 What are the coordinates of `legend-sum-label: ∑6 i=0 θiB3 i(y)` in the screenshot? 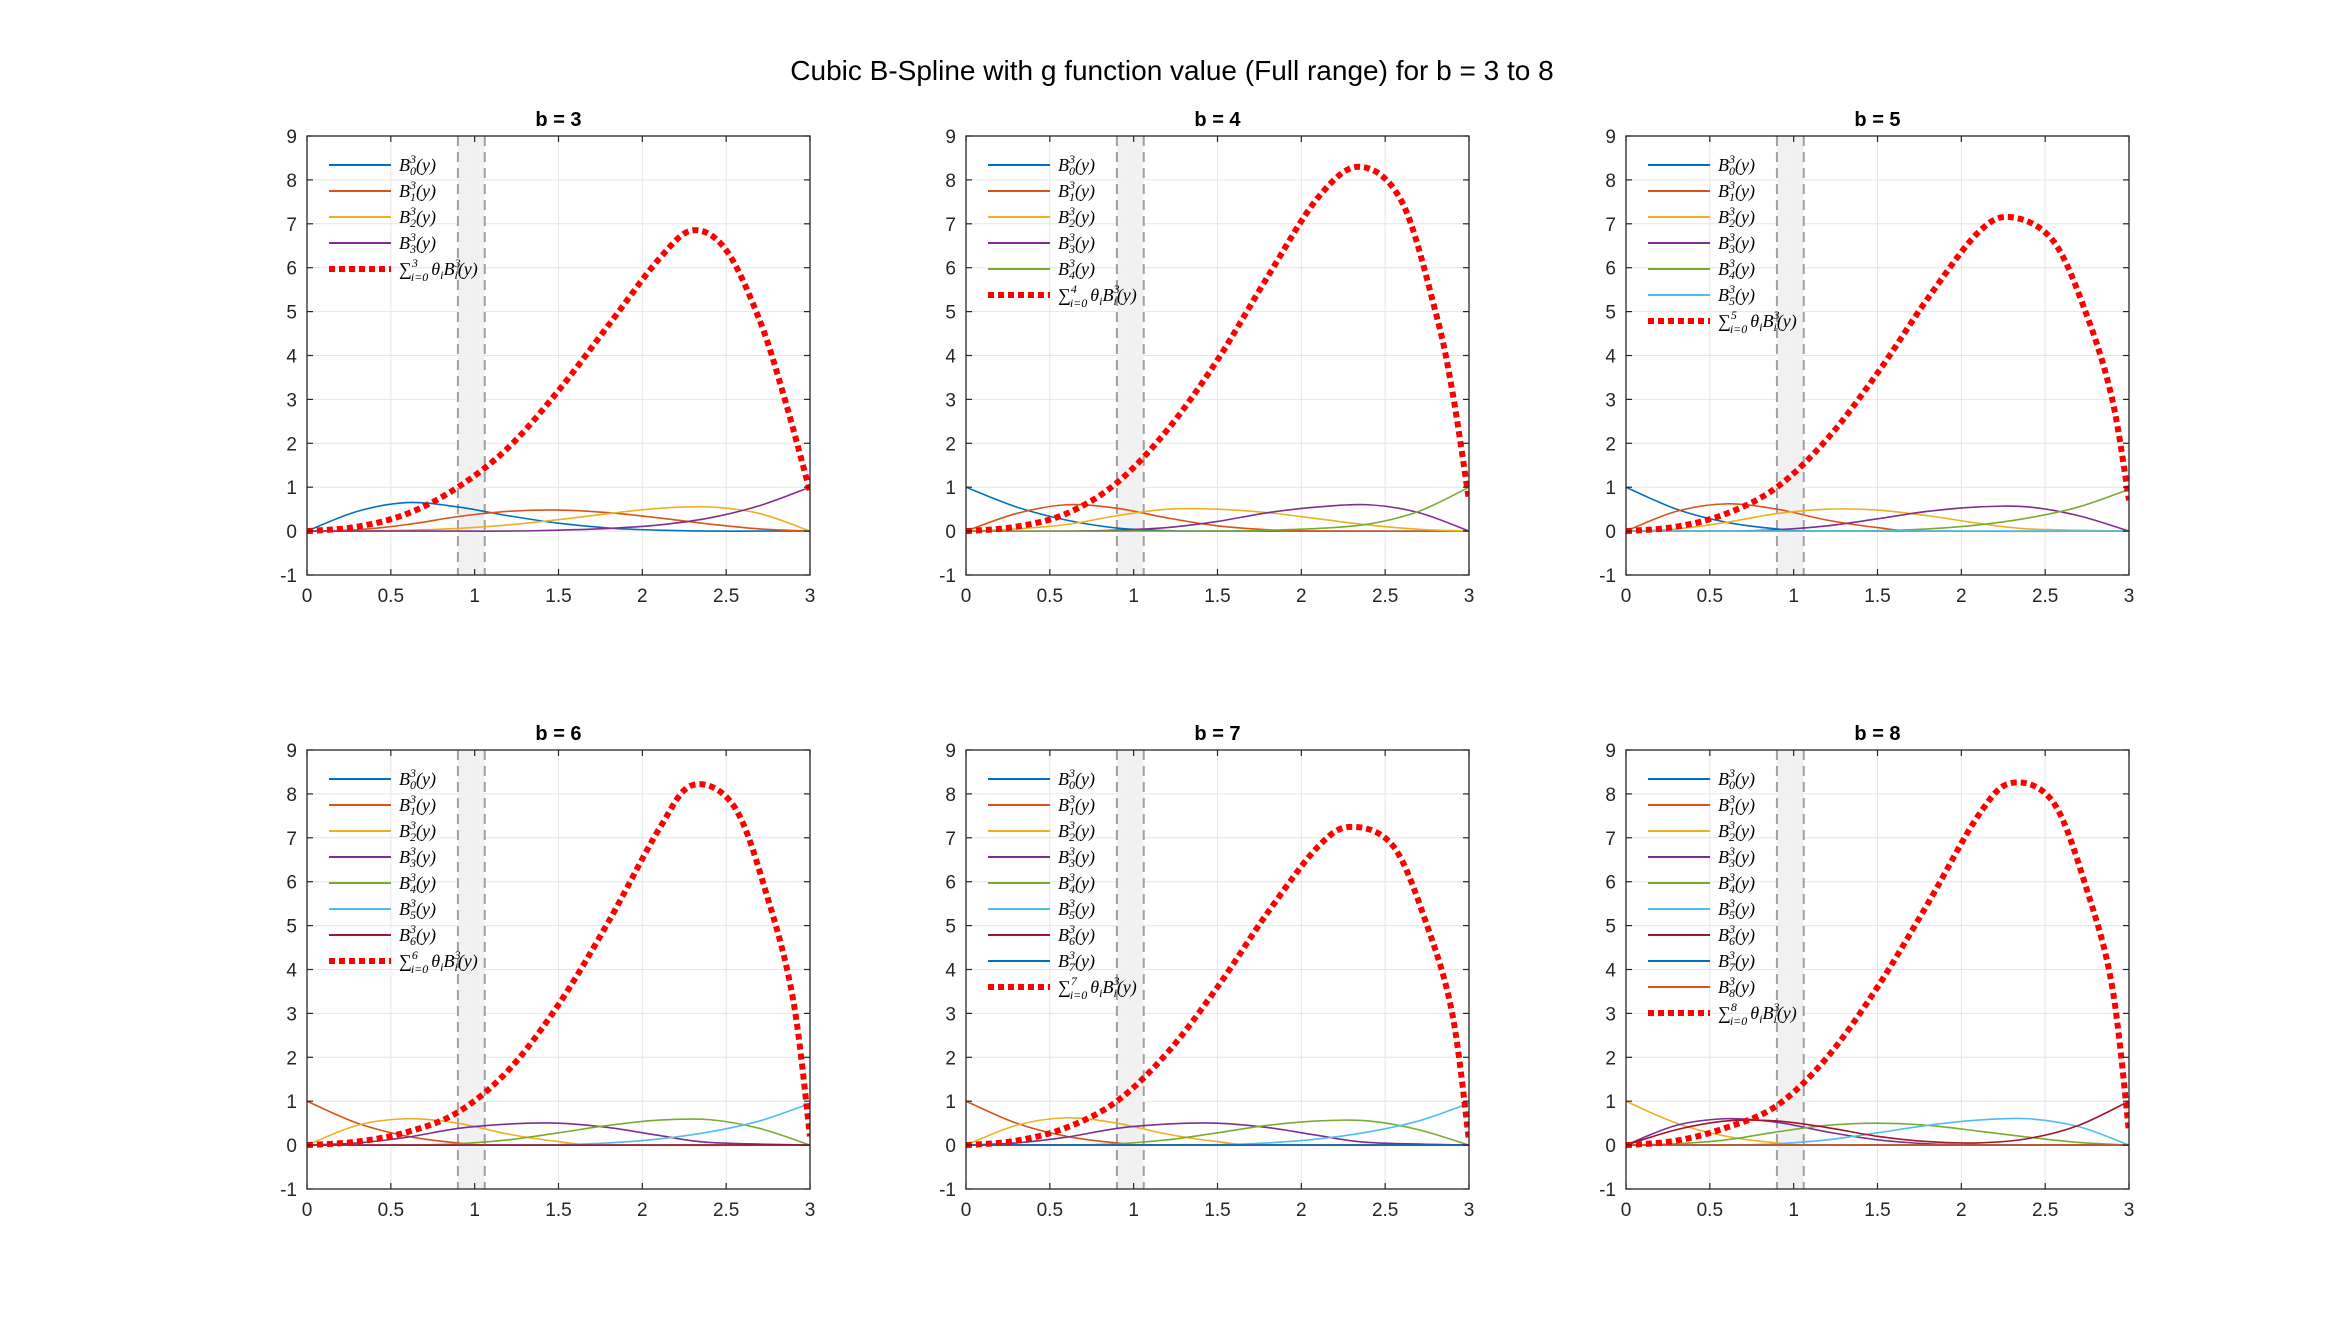 It's located at (438, 962).